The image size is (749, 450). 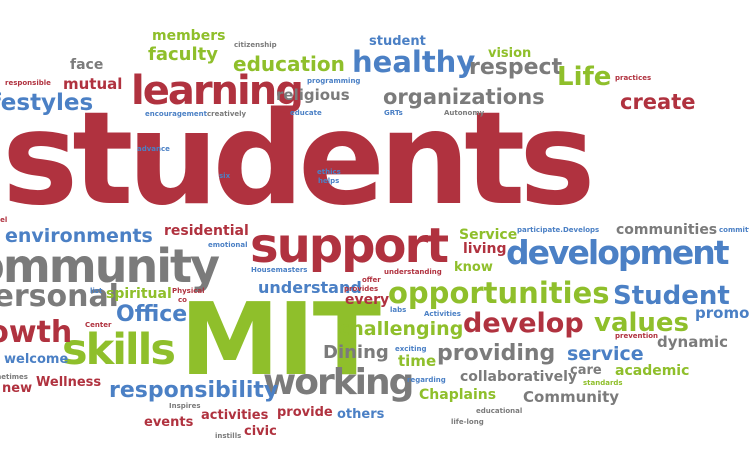 I want to click on word-co: co, so click(x=182, y=300).